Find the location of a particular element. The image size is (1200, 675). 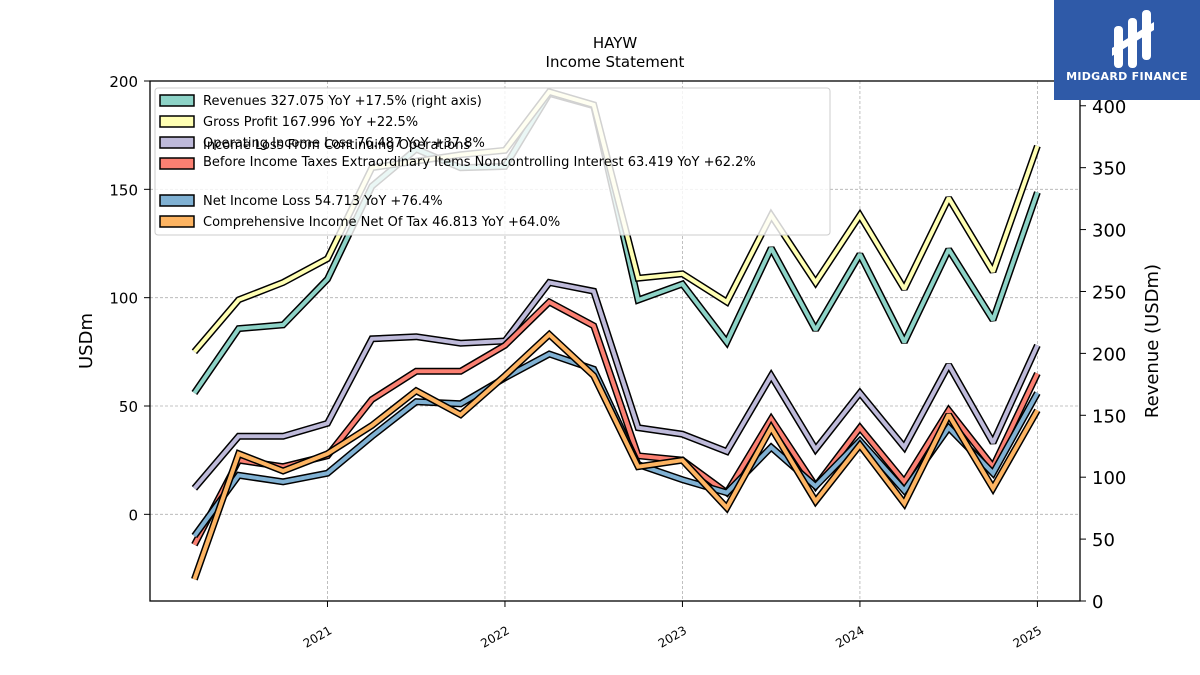

y2-tick-label: 400 is located at coordinates (1109, 107).